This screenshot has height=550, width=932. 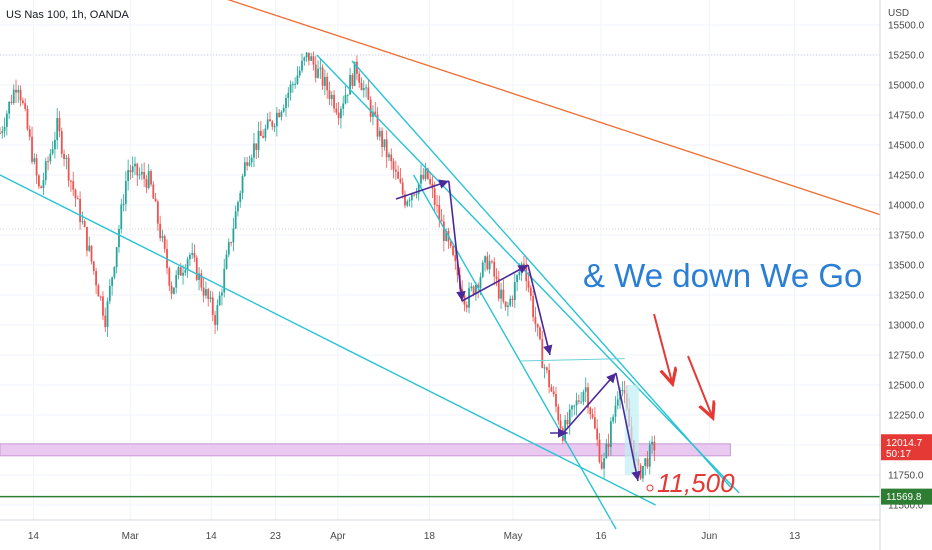 What do you see at coordinates (906, 476) in the screenshot?
I see `y-tick-label: 11750.0` at bounding box center [906, 476].